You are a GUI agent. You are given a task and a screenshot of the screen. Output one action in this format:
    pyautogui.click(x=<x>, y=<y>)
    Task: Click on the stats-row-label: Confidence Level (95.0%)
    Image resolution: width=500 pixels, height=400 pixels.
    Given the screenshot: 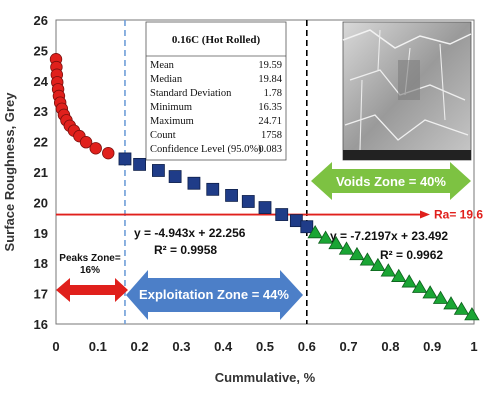 What is the action you would take?
    pyautogui.click(x=206, y=149)
    